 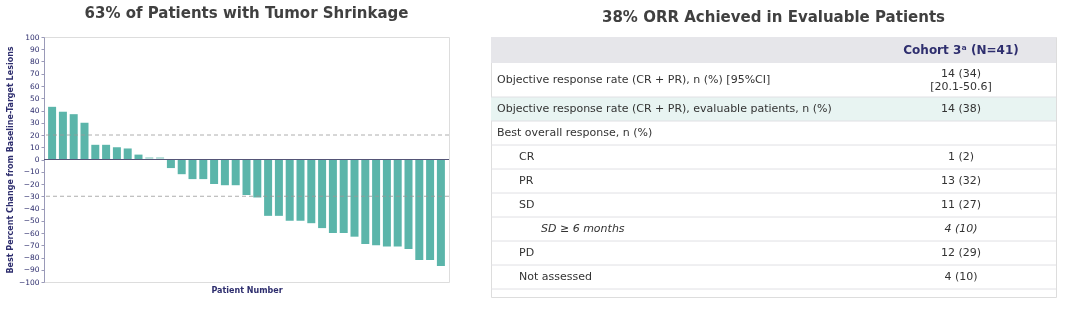 What do you see at coordinates (575, 132) in the screenshot?
I see `category-label: Best overall response, n (%)` at bounding box center [575, 132].